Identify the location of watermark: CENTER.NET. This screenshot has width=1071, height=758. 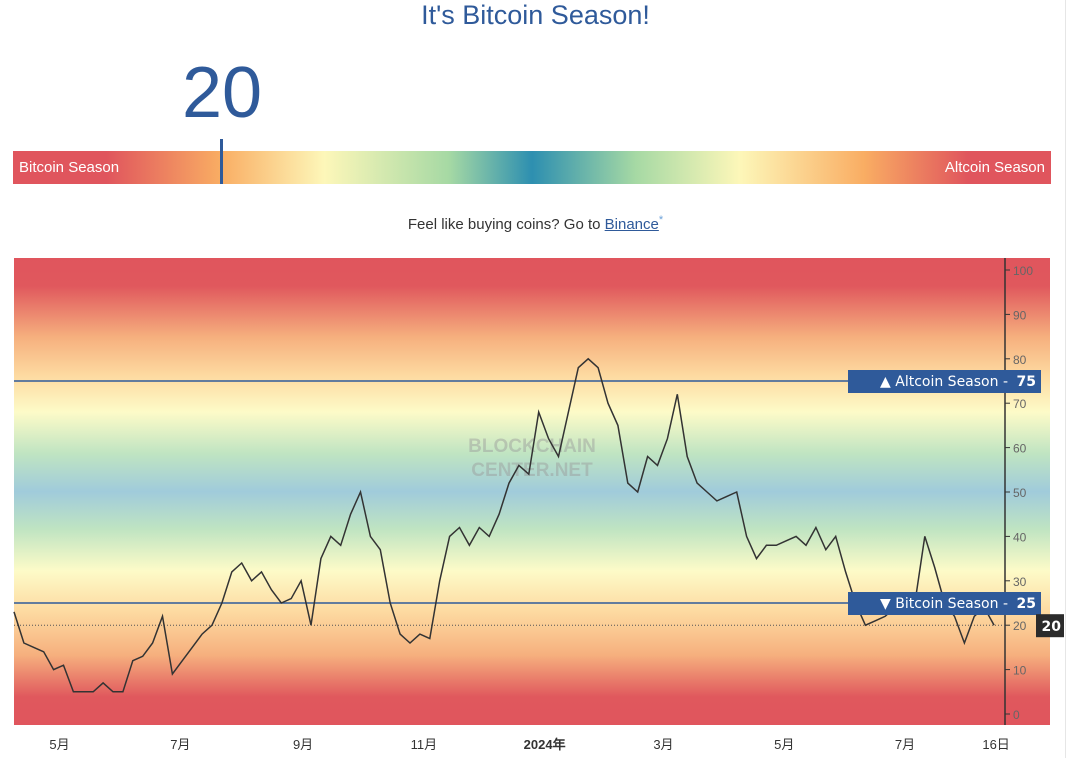
(532, 470).